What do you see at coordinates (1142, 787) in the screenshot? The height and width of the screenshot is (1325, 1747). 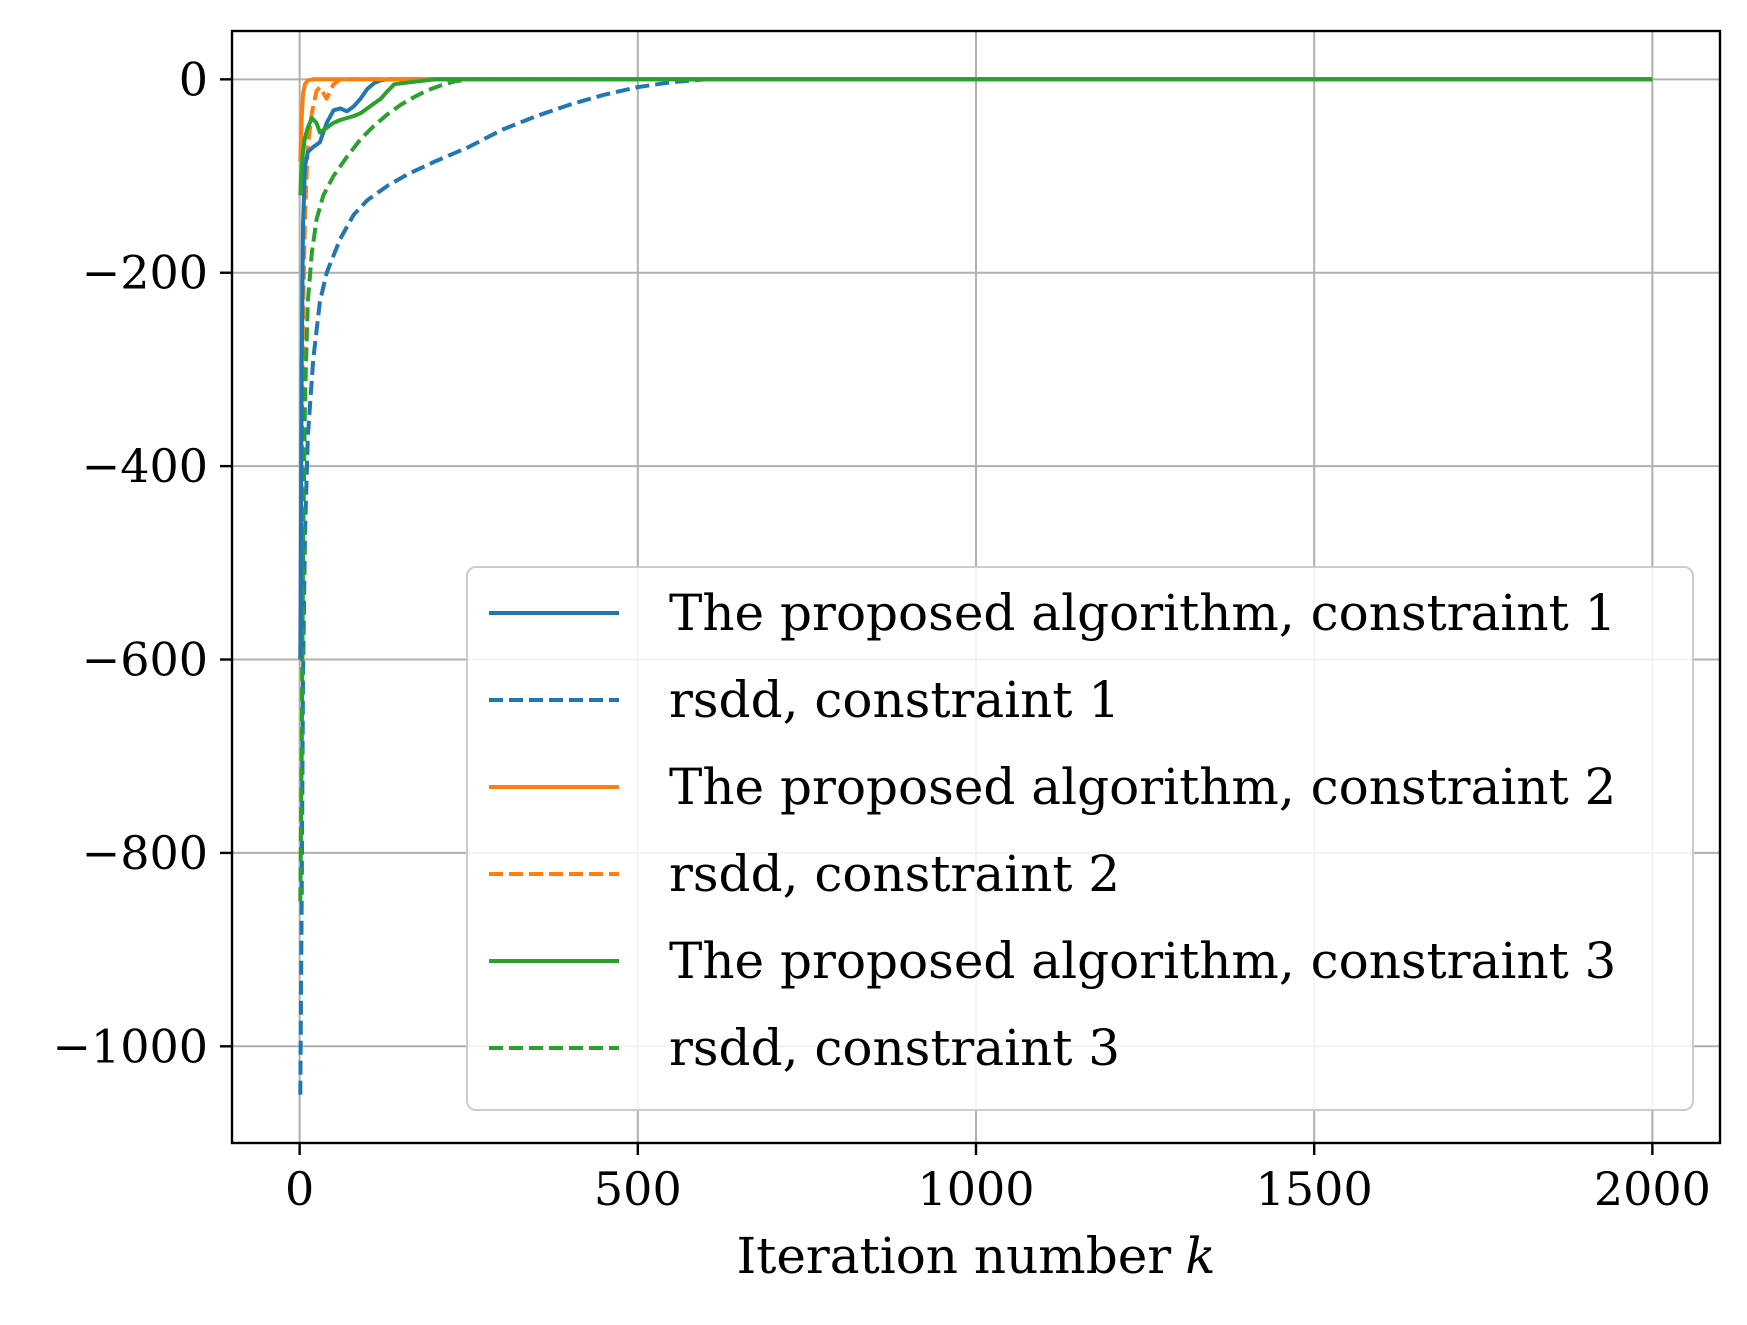 I see `legend-label-3: The proposed algorithm, constraint 2` at bounding box center [1142, 787].